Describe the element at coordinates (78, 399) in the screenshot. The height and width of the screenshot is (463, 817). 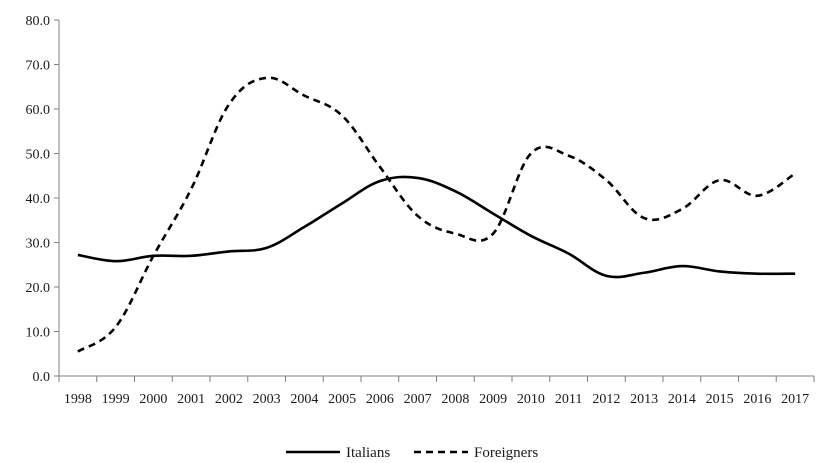
I see `x-tick-label: 1998` at that location.